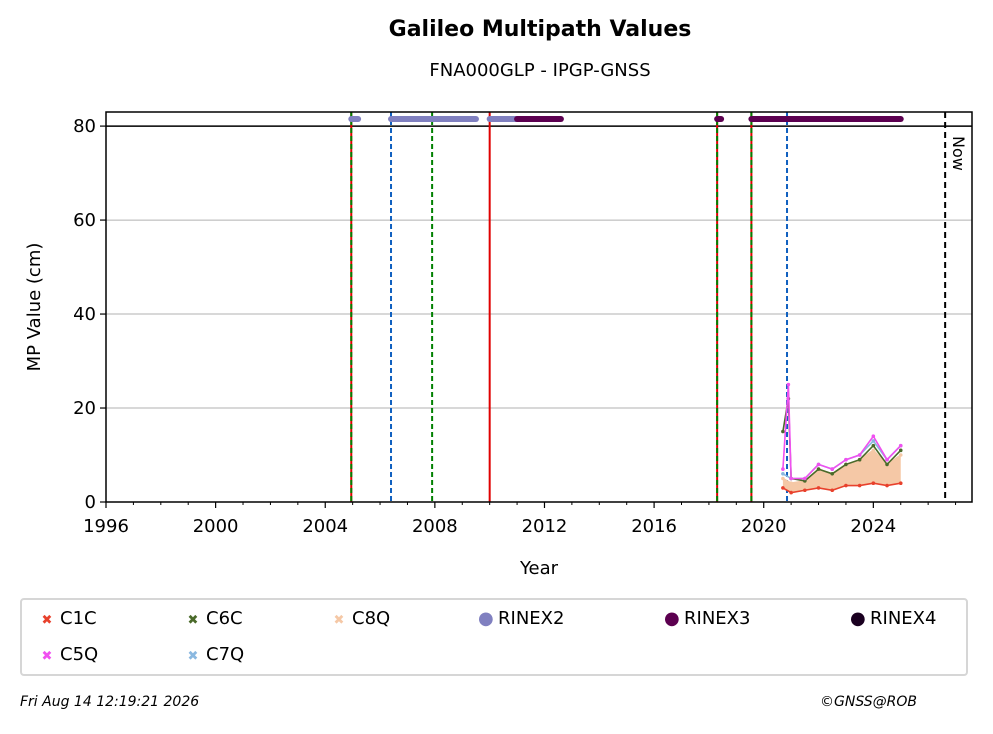 This screenshot has width=993, height=734. Describe the element at coordinates (224, 618) in the screenshot. I see `legend-label: C6C` at that location.